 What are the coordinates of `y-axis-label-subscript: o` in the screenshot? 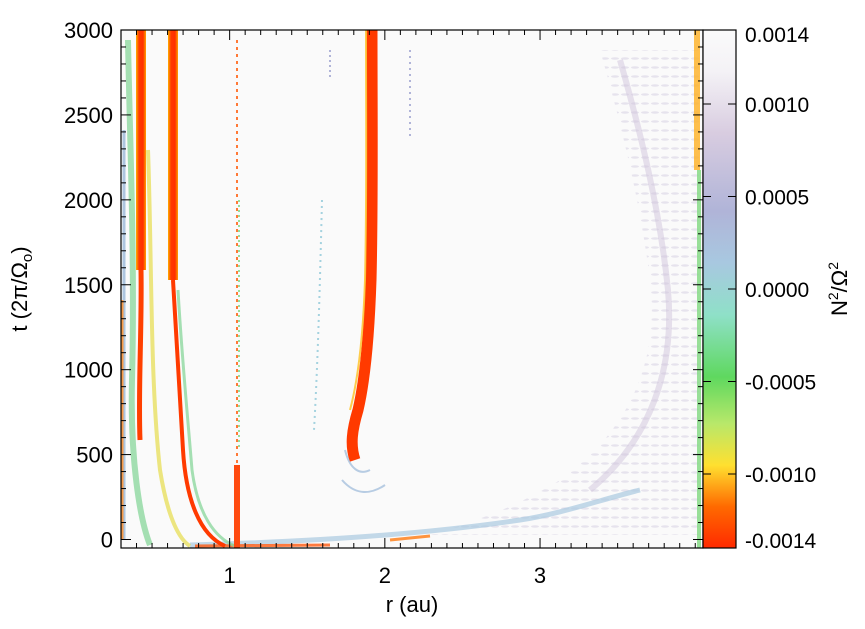 It's located at (27, 258).